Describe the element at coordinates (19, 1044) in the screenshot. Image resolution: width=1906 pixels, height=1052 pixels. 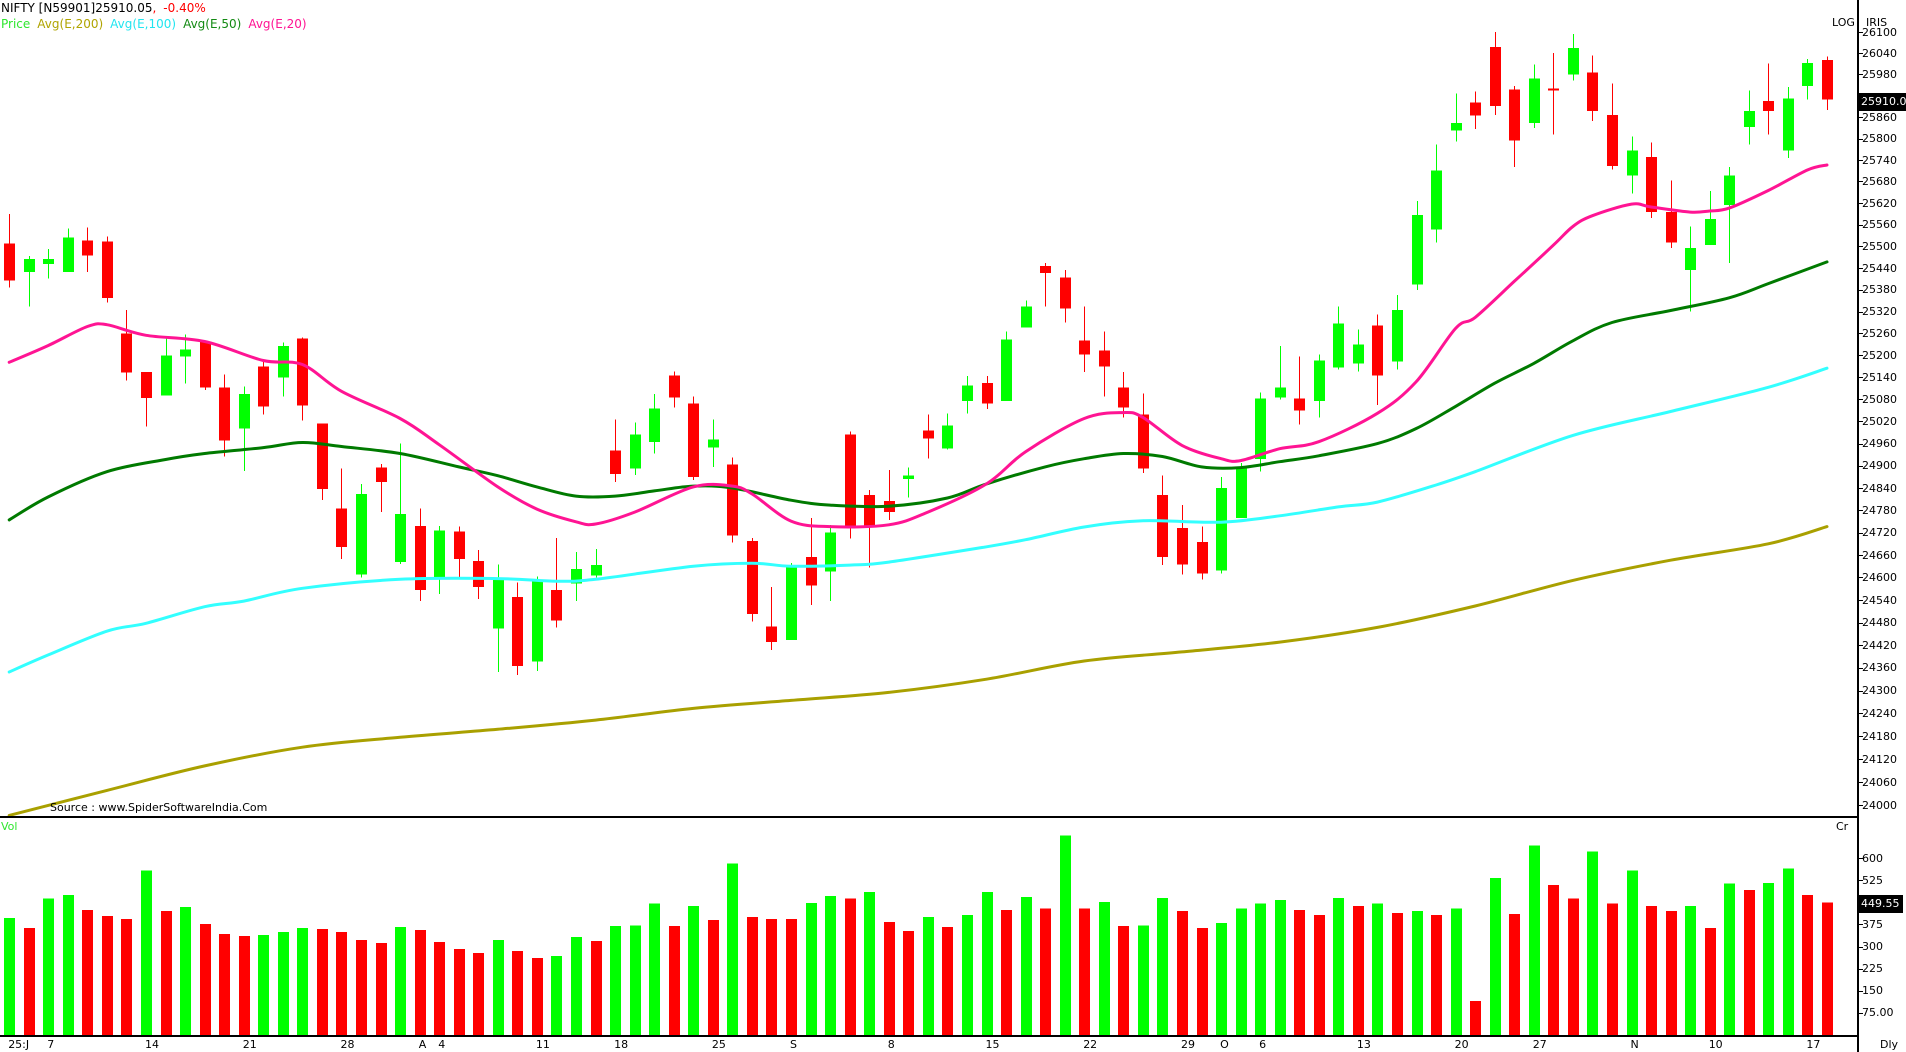
I see `date-axis-label: 25:J` at that location.